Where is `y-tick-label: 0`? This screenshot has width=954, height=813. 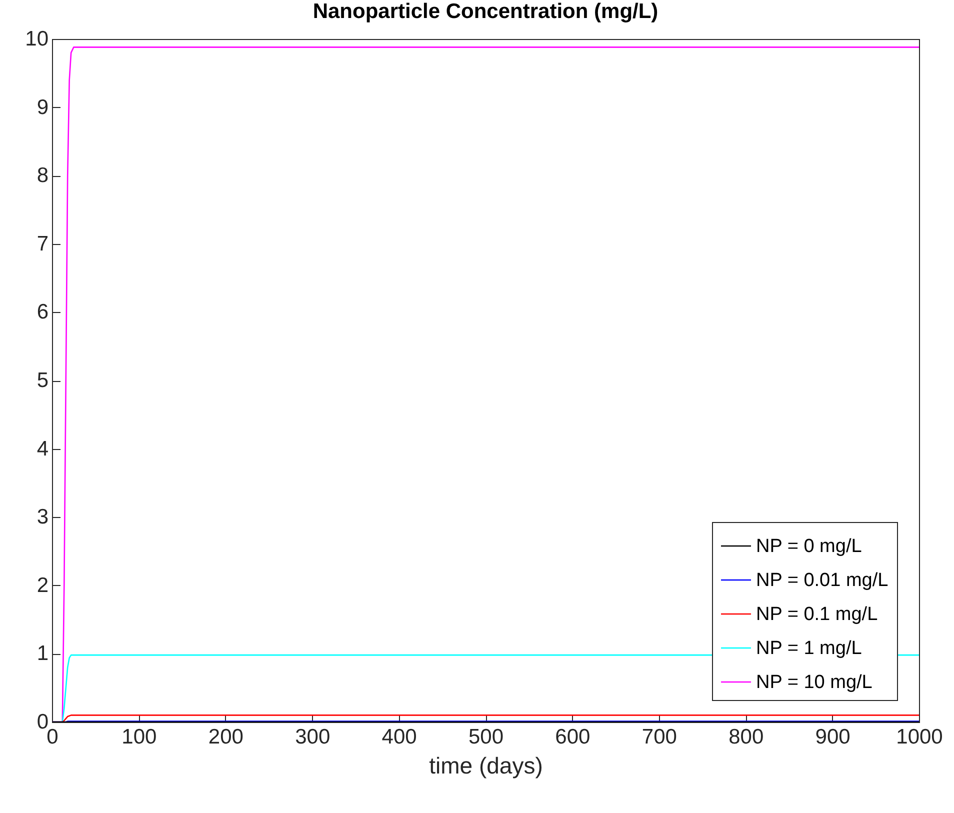 y-tick-label: 0 is located at coordinates (42, 722).